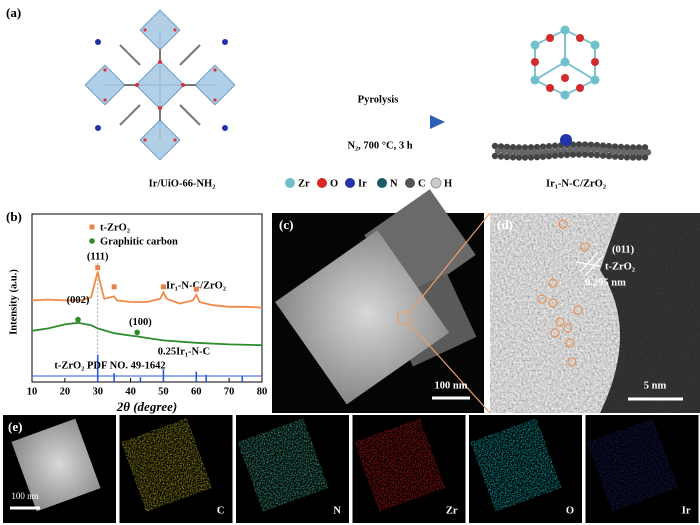 Image resolution: width=700 pixels, height=525 pixels. I want to click on plot-frame, so click(147, 298).